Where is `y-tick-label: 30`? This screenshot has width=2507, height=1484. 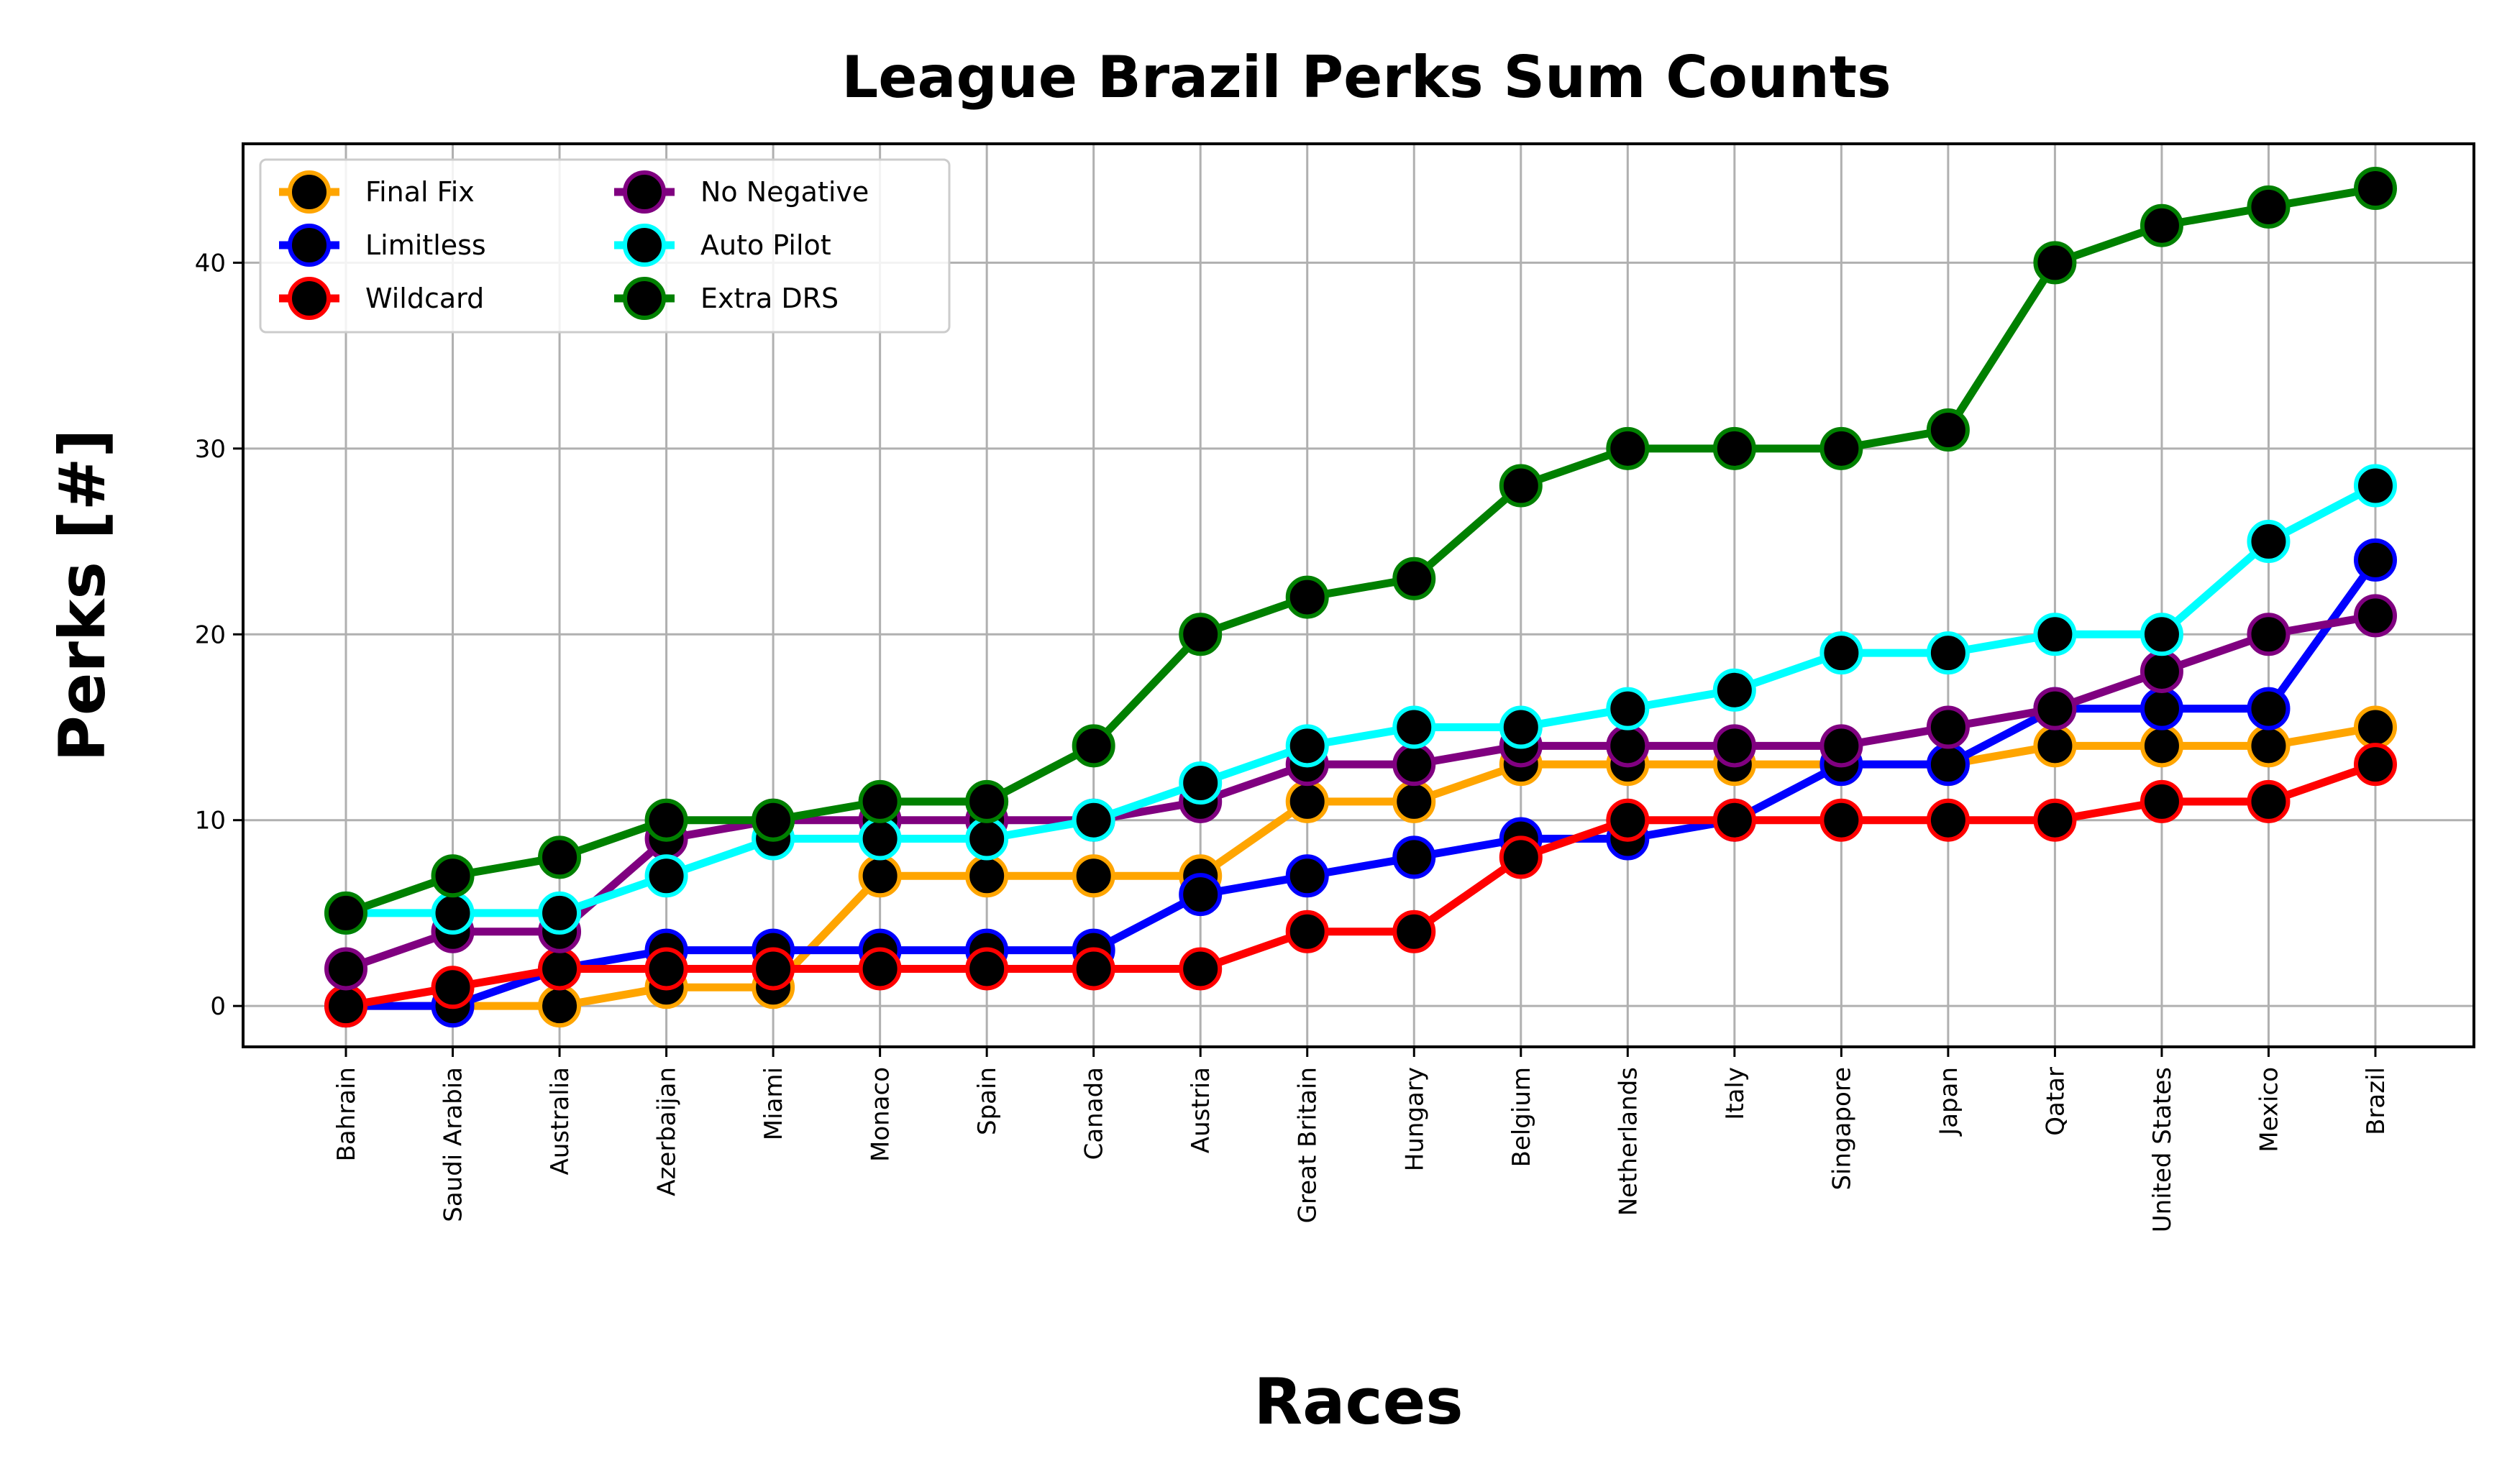
y-tick-label: 30 is located at coordinates (211, 449).